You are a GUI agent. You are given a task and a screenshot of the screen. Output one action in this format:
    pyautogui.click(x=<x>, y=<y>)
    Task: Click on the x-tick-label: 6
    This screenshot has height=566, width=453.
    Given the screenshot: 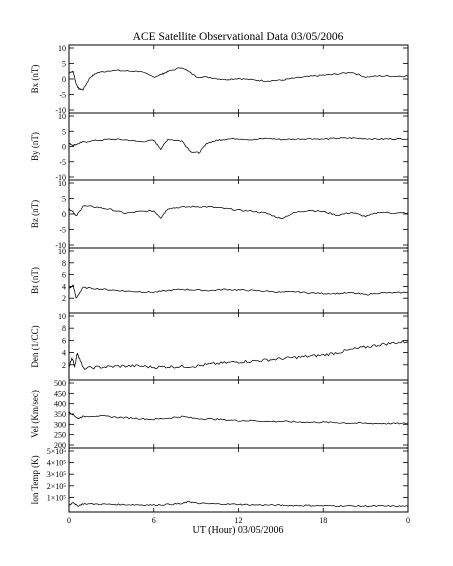 What is the action you would take?
    pyautogui.click(x=154, y=520)
    